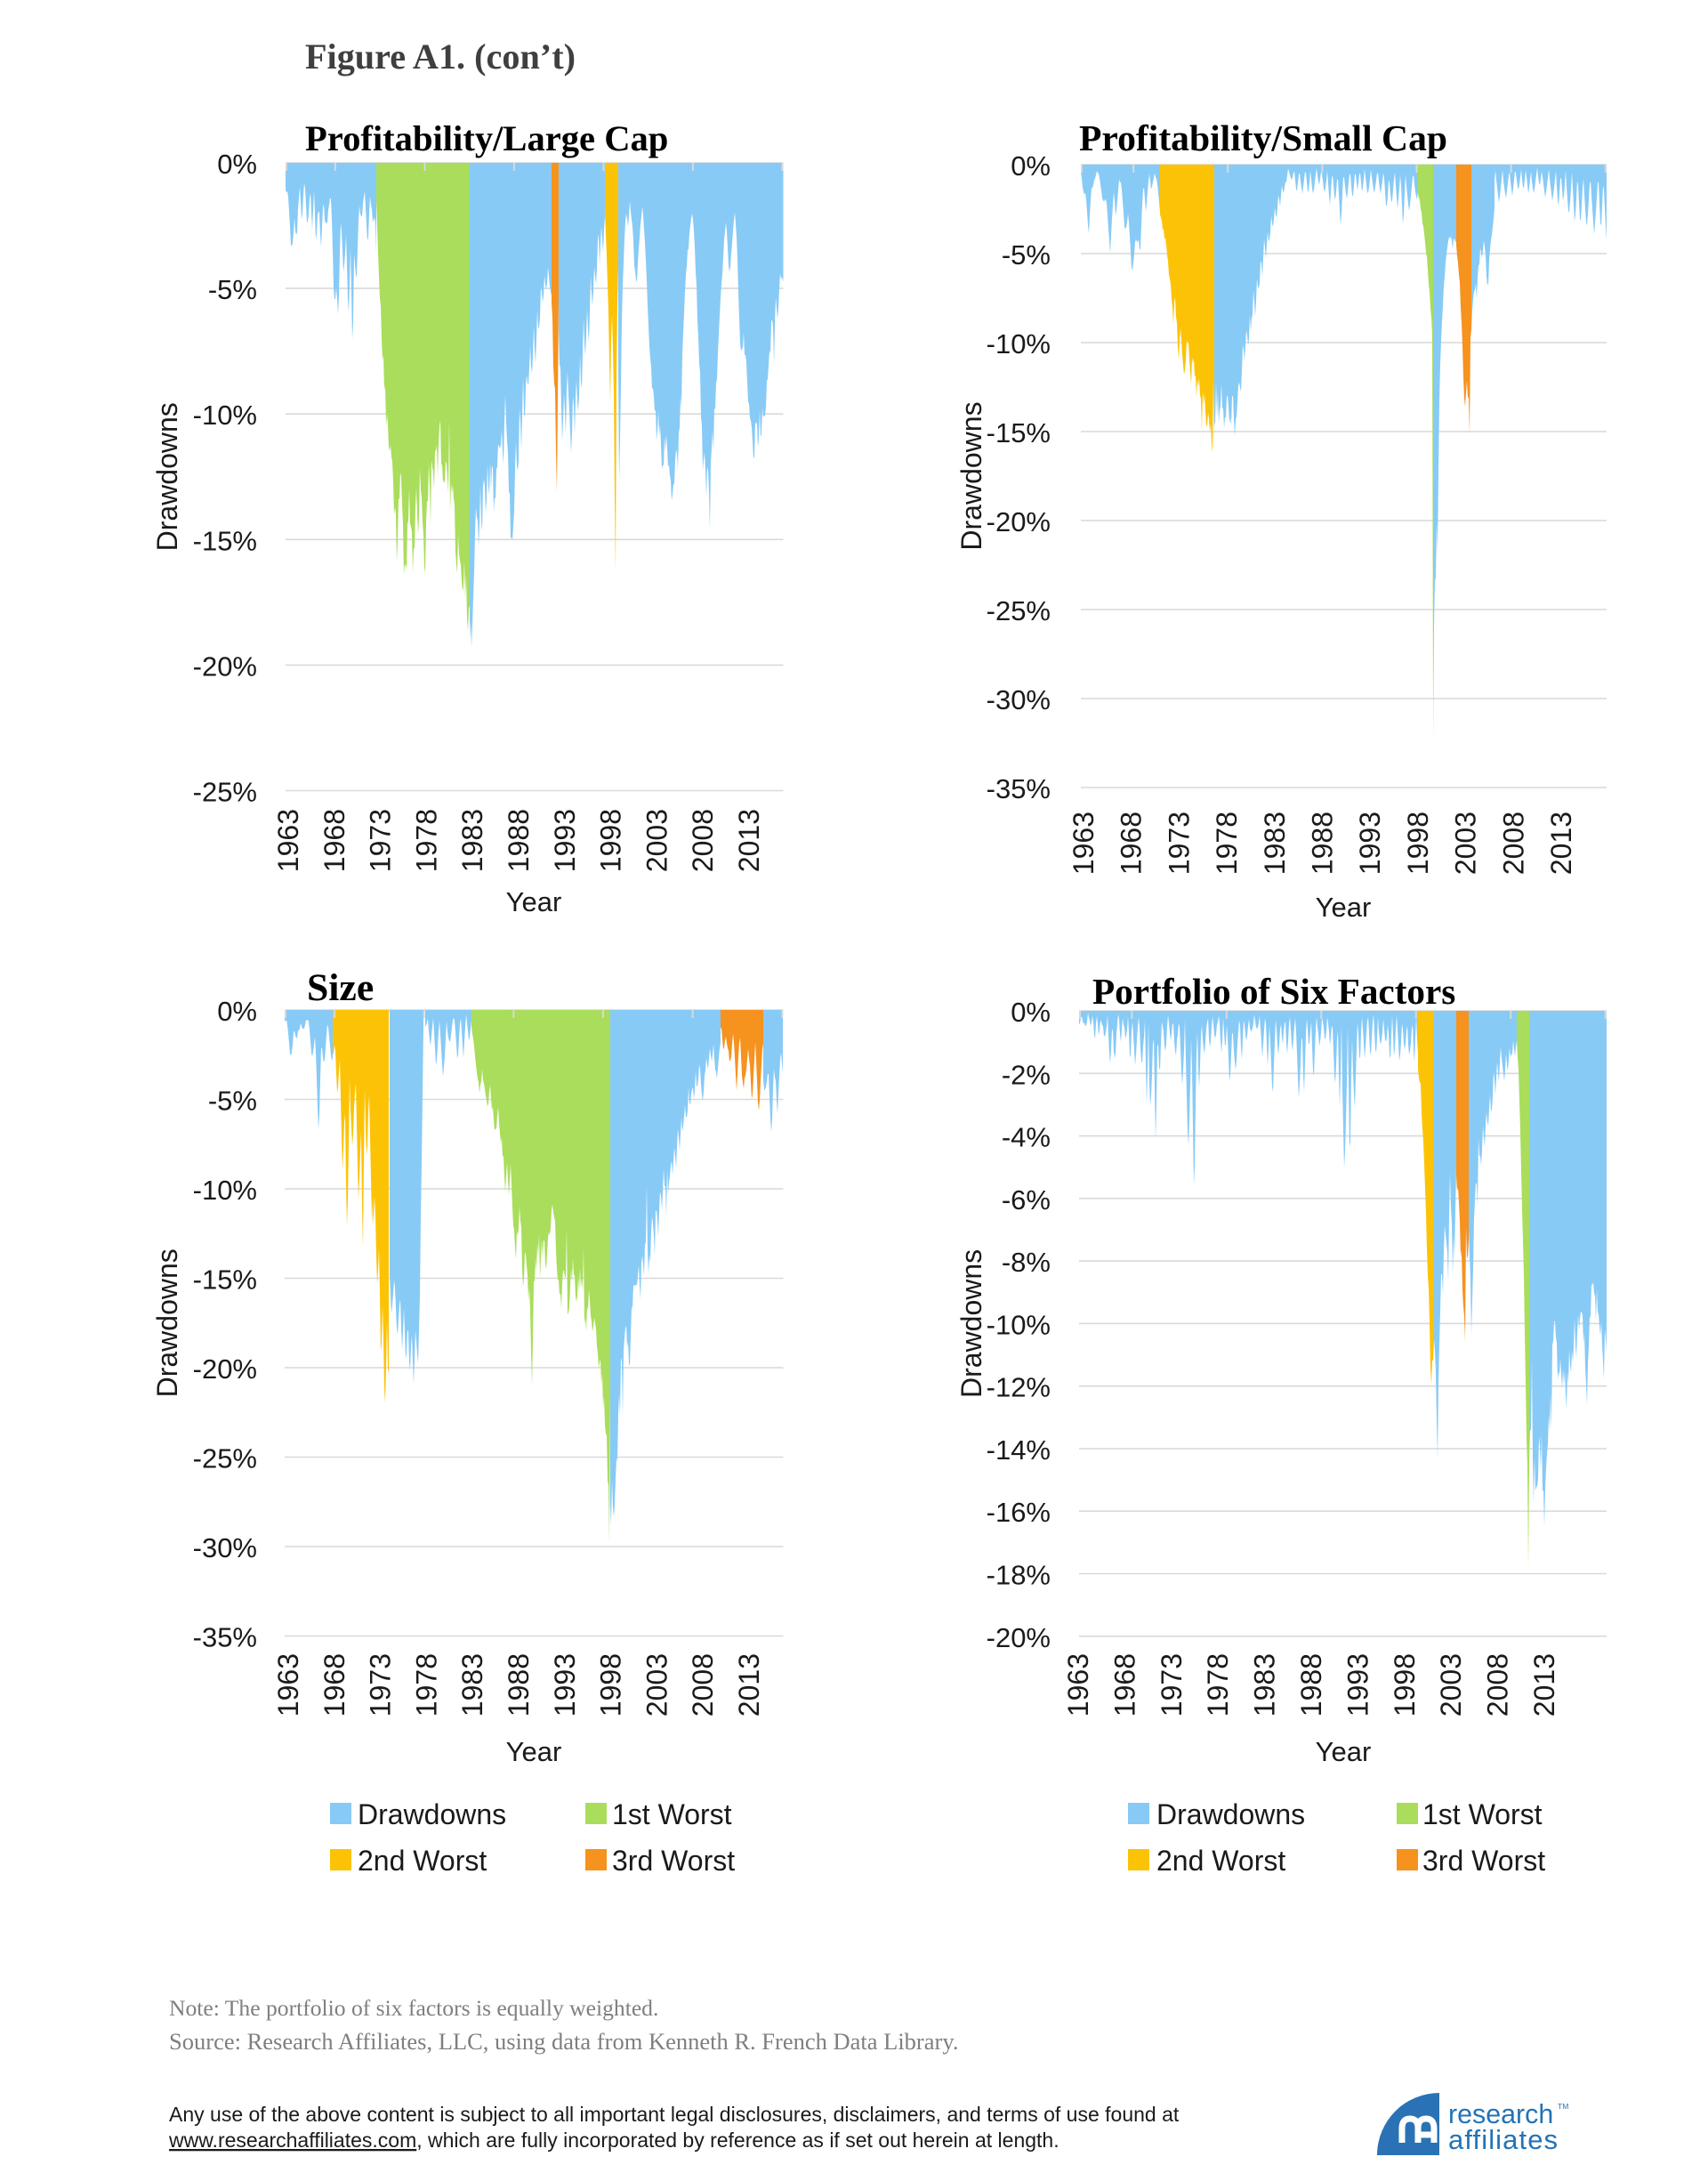  I want to click on svg-text: Size, so click(340, 987).